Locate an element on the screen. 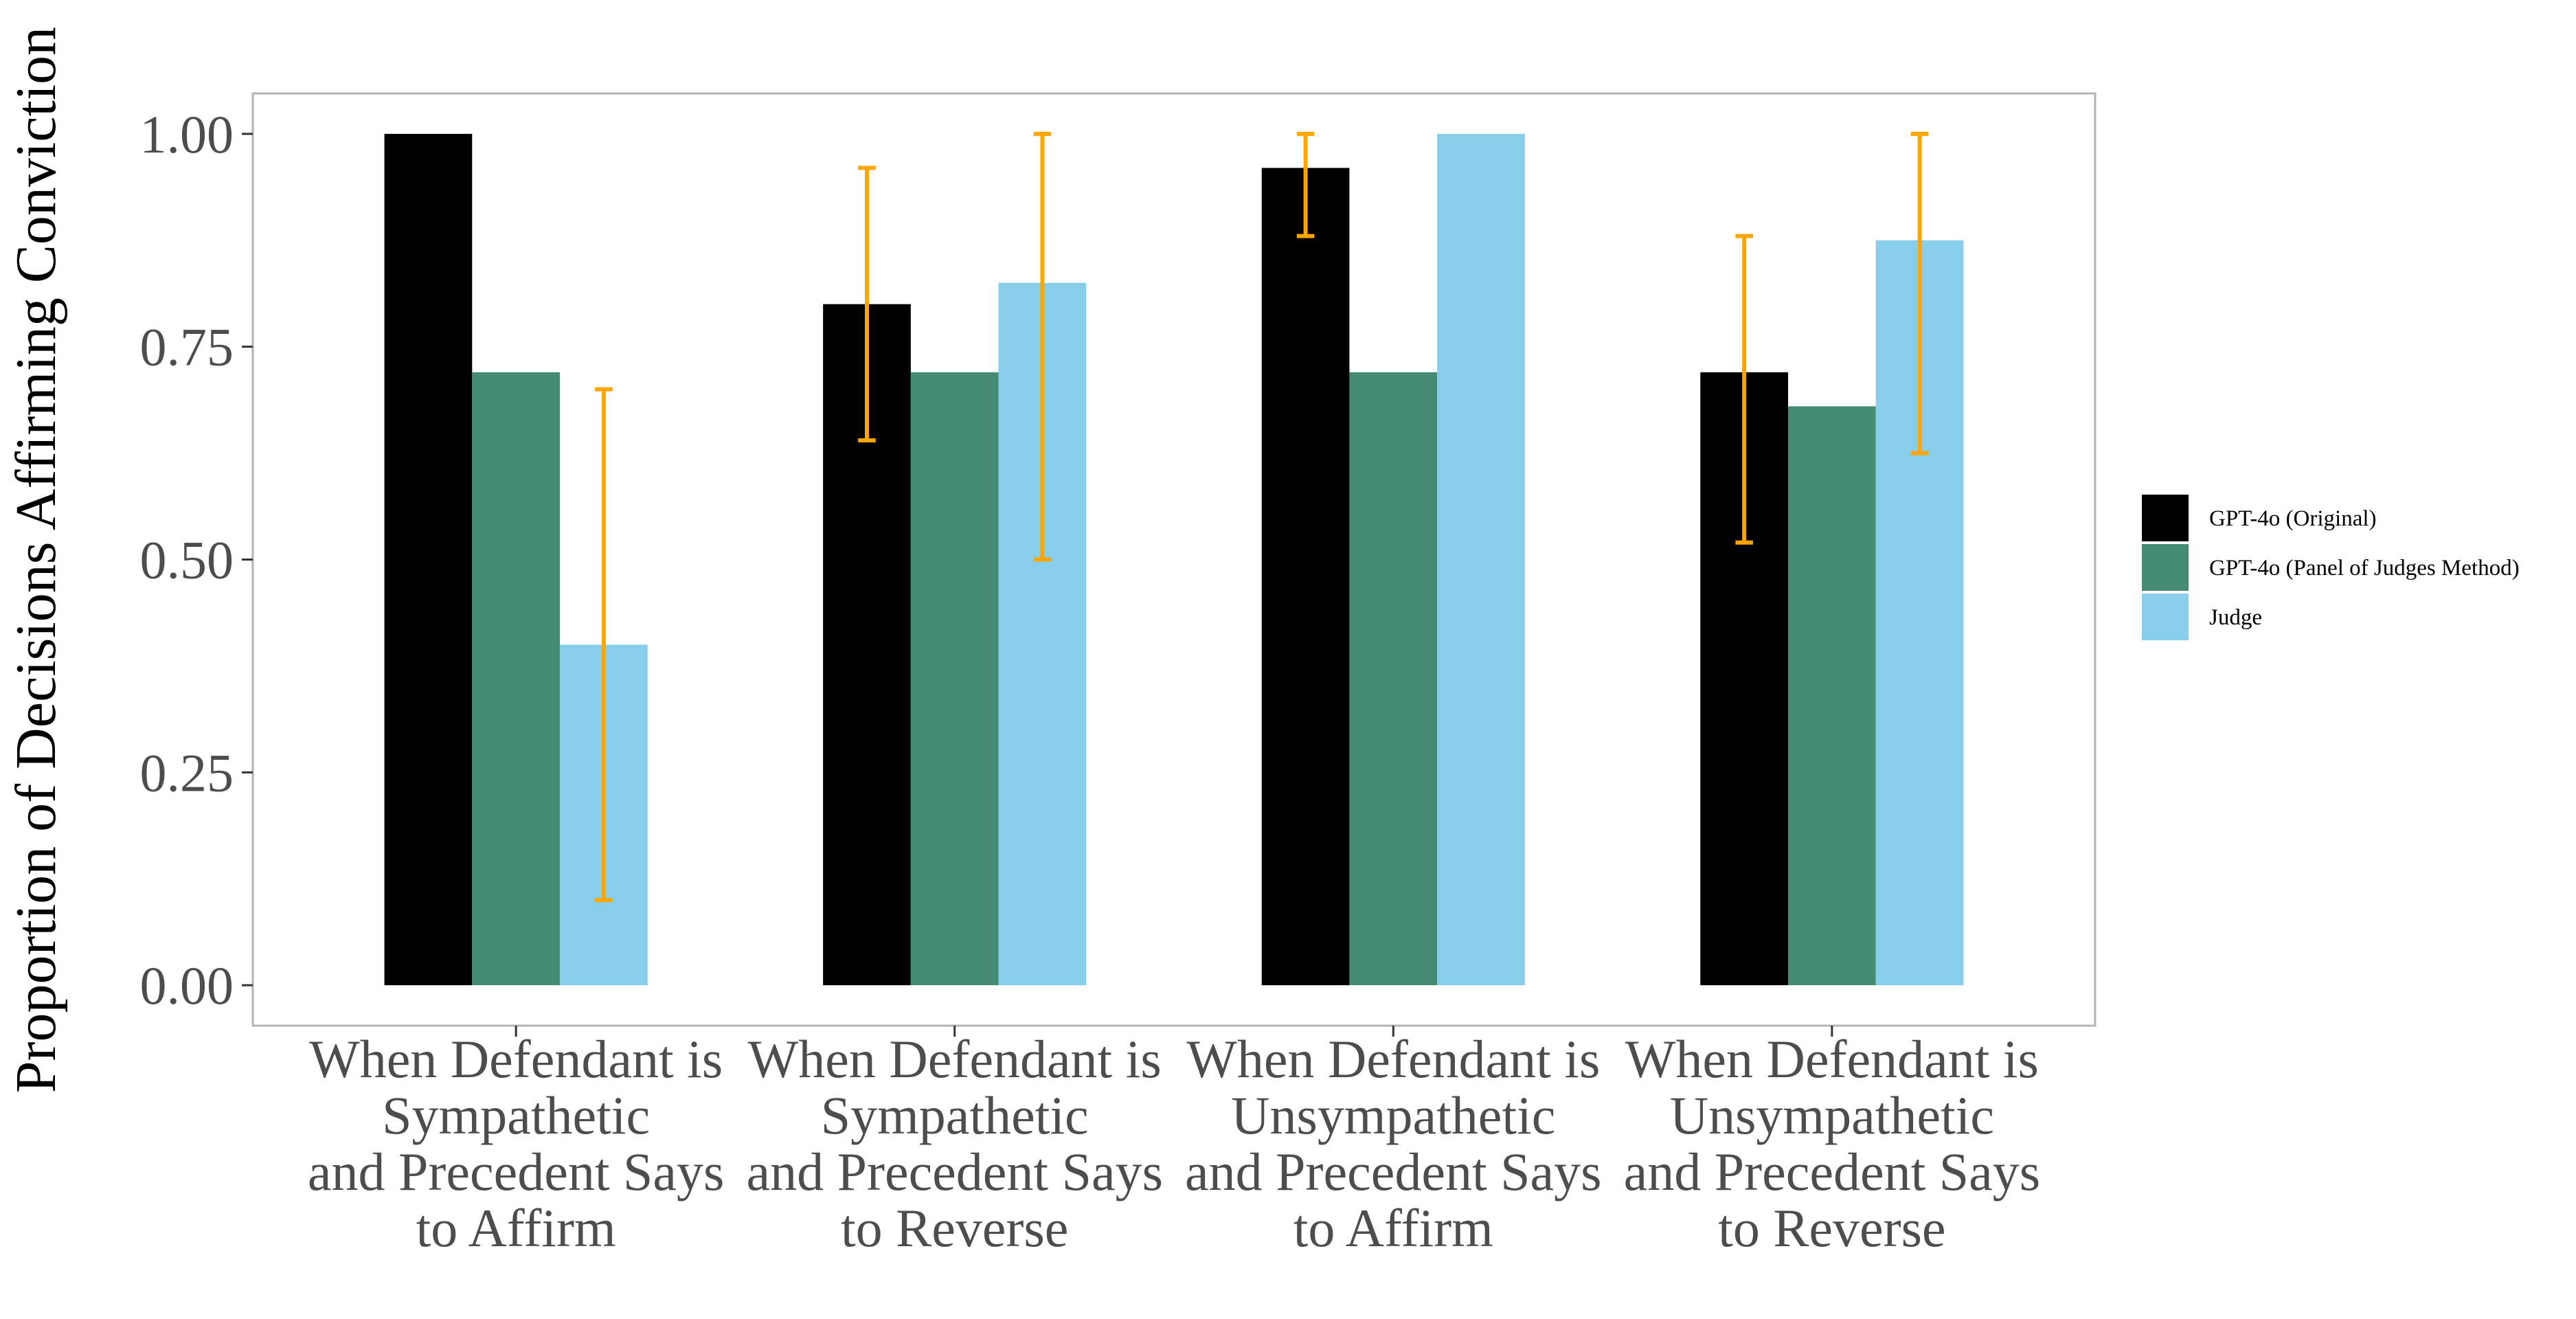 The width and height of the screenshot is (2576, 1319). y-tick-label: 0.25 is located at coordinates (187, 773).